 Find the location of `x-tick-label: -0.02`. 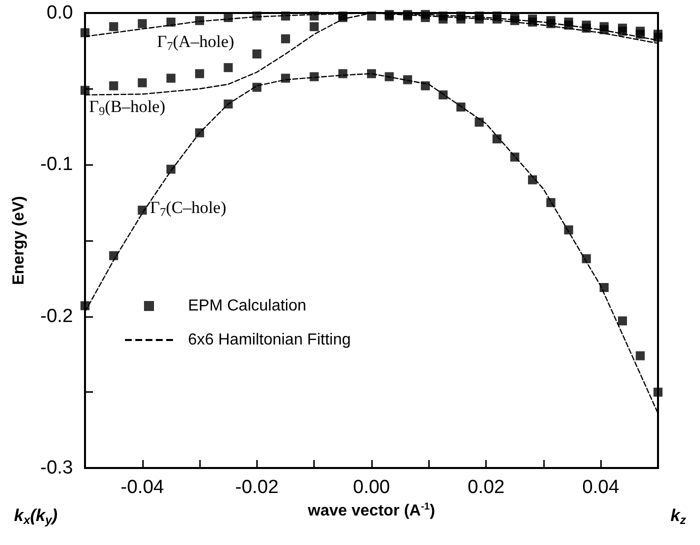

x-tick-label: -0.02 is located at coordinates (257, 487).